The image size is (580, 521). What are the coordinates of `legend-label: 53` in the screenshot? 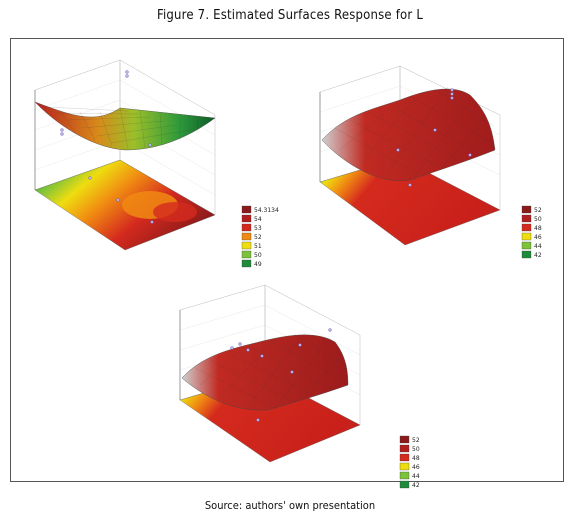 It's located at (258, 228).